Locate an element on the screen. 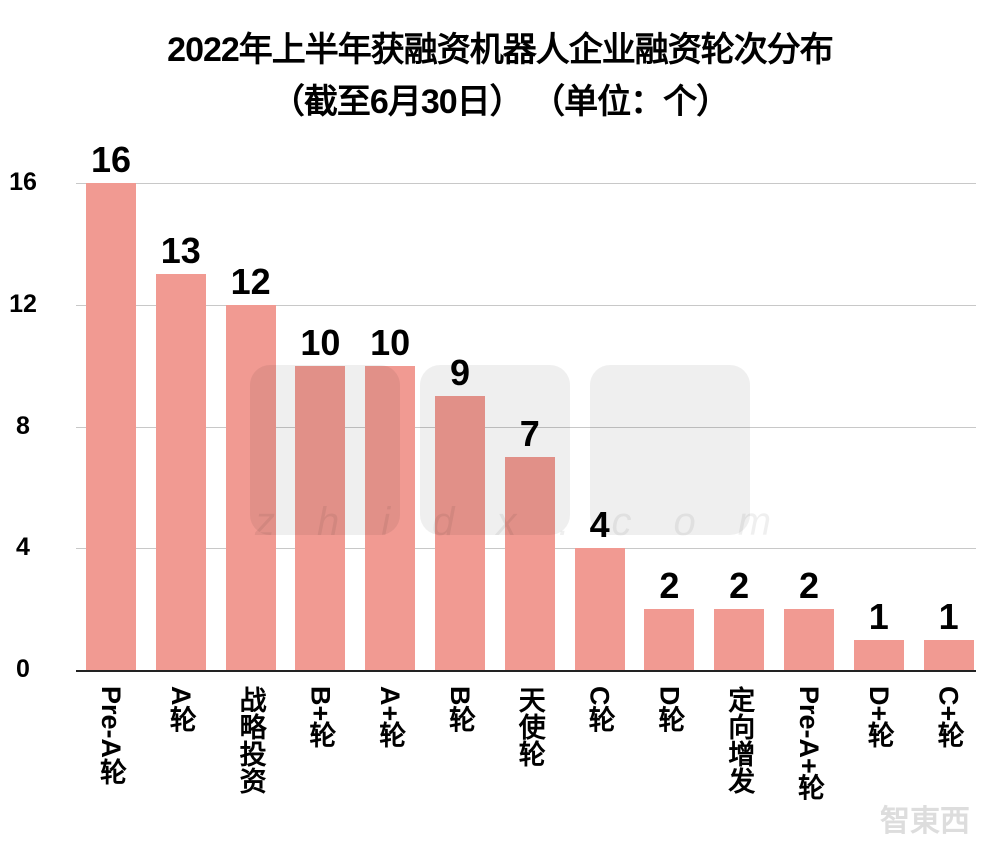 The width and height of the screenshot is (1000, 854). x-category-label: A+轮 is located at coordinates (390, 717).